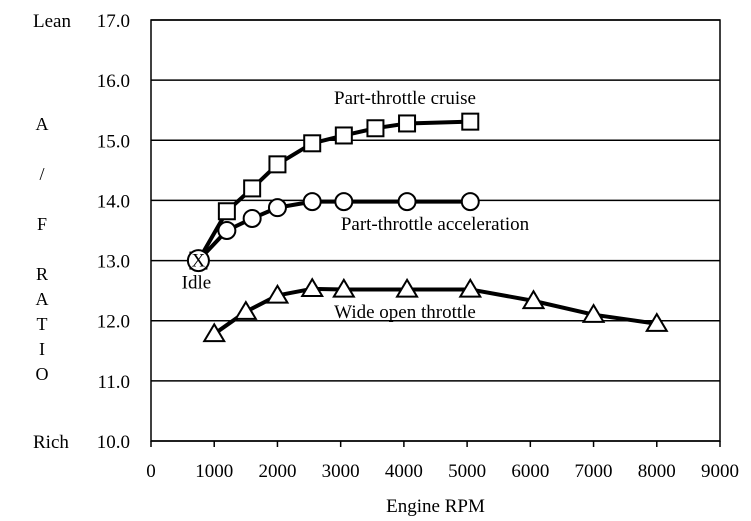 This screenshot has width=751, height=521. I want to click on y-tick-label: 16.0, so click(113, 81).